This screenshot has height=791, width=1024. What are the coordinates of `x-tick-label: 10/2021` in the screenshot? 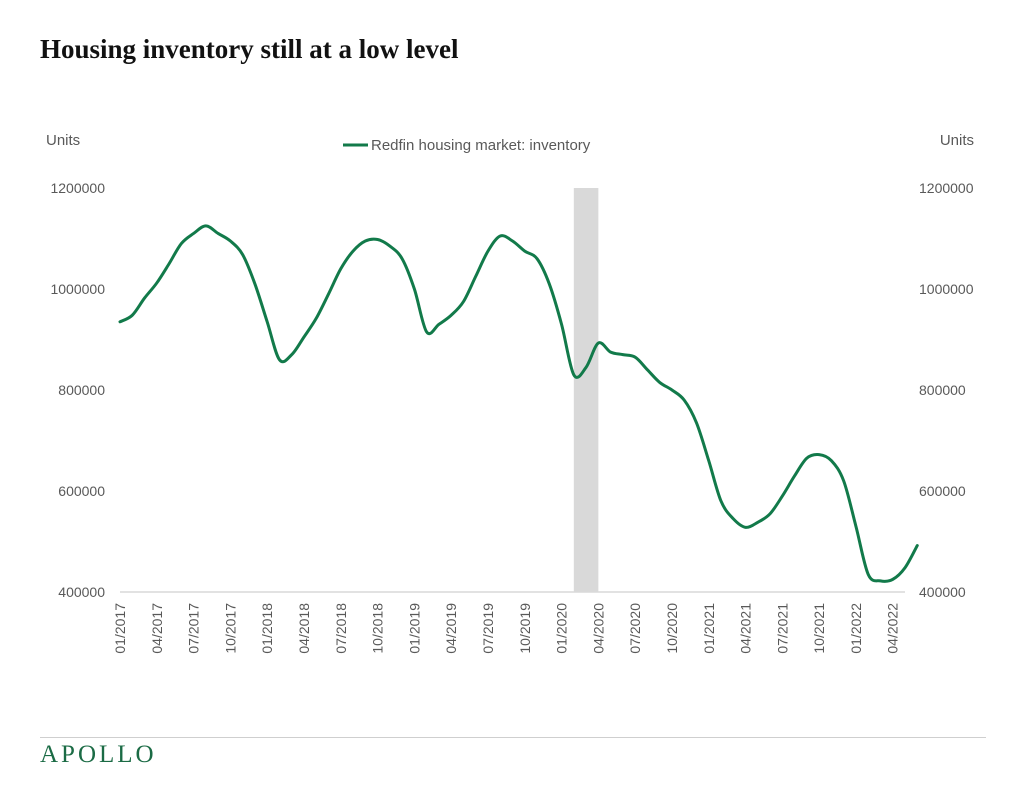 It's located at (819, 628).